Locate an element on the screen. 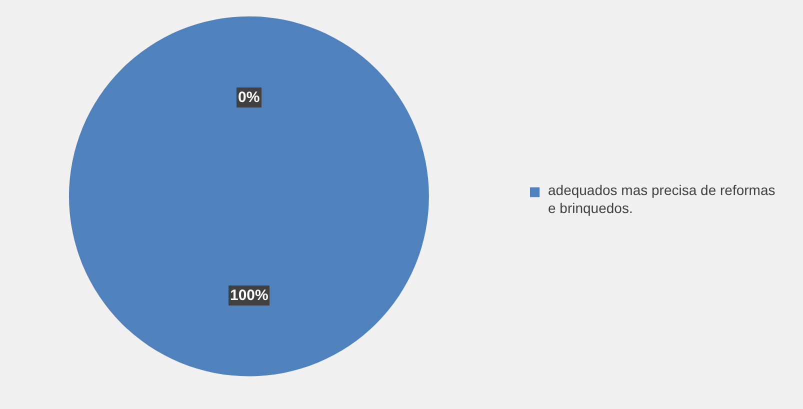 This screenshot has height=409, width=803. data-label: 100% is located at coordinates (249, 295).